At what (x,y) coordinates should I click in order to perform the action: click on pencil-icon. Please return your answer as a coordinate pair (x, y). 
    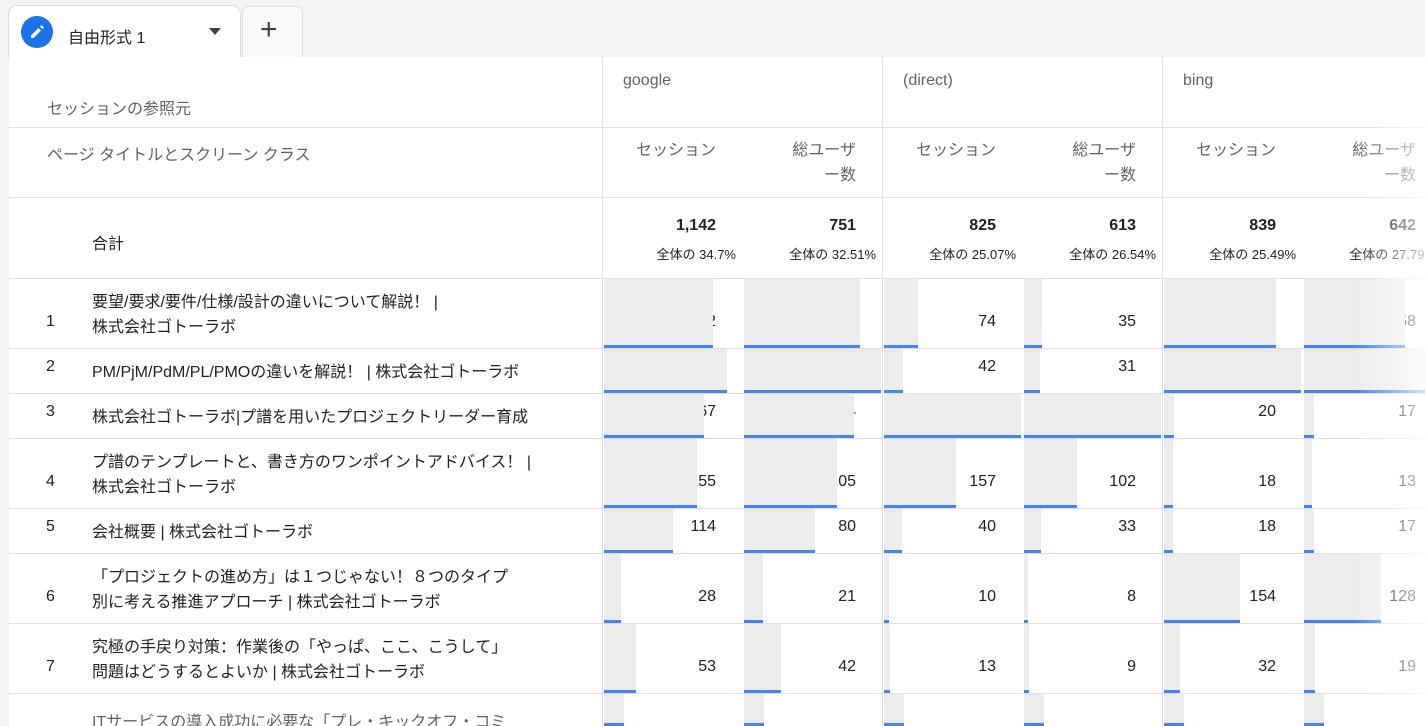
    Looking at the image, I should click on (37, 32).